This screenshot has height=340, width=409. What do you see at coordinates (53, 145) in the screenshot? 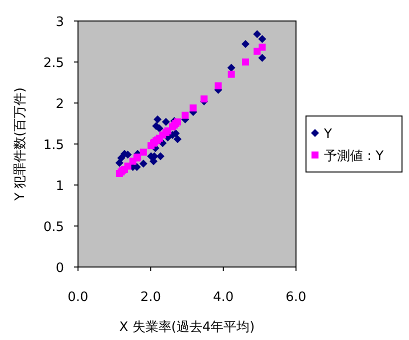
I see `y-tick-label: 1.5` at bounding box center [53, 145].